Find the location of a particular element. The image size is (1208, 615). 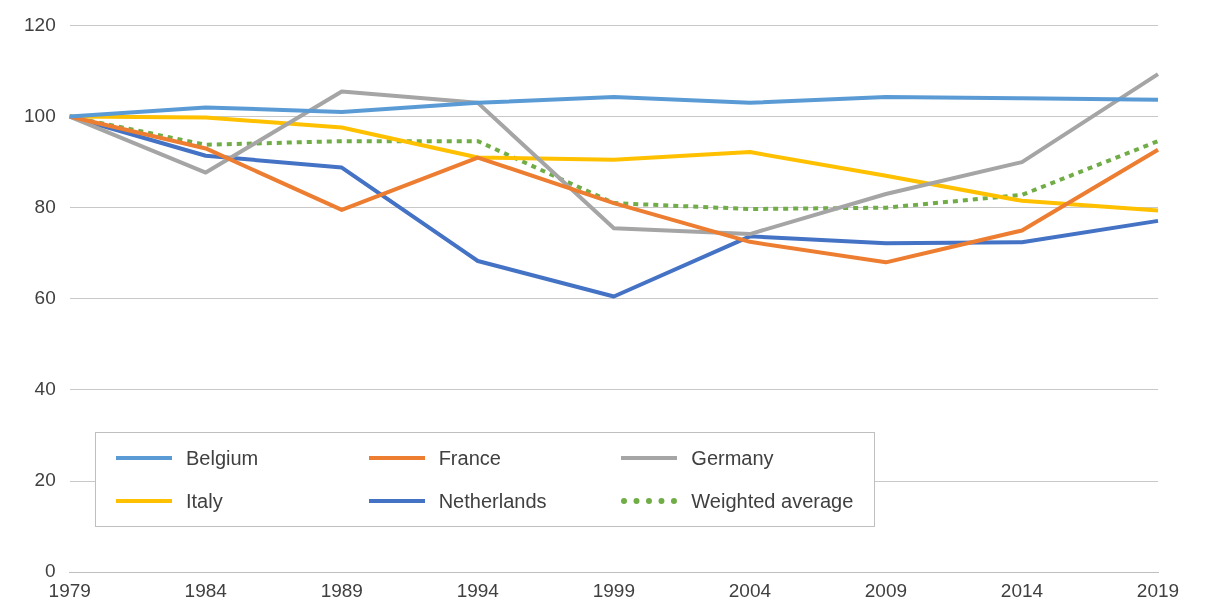

legend-label: France is located at coordinates (469, 458).